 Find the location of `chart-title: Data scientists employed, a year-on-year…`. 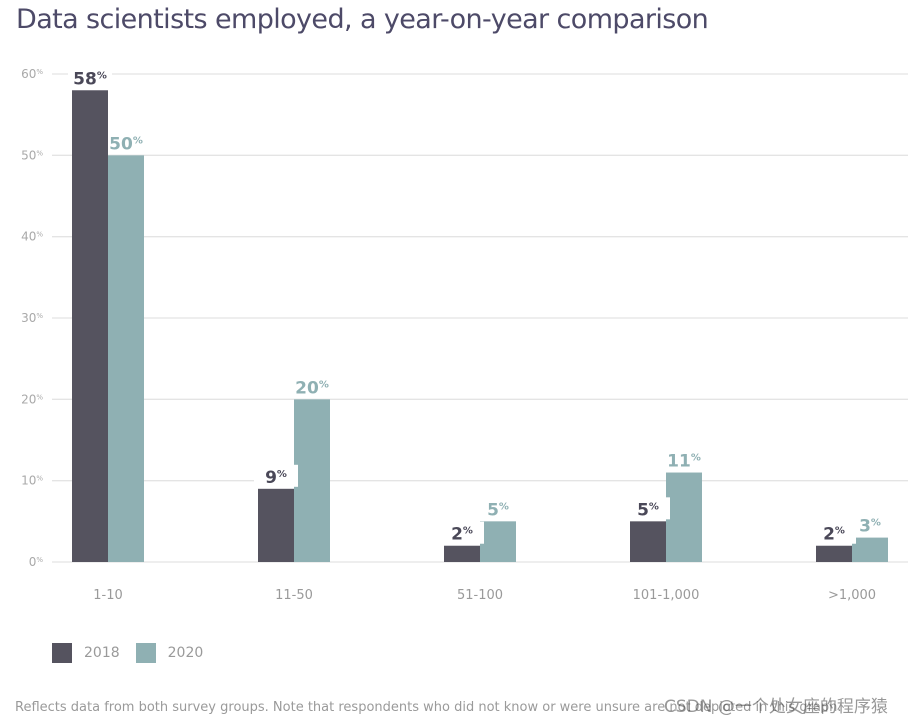

chart-title: Data scientists employed, a year-on-year… is located at coordinates (362, 19).